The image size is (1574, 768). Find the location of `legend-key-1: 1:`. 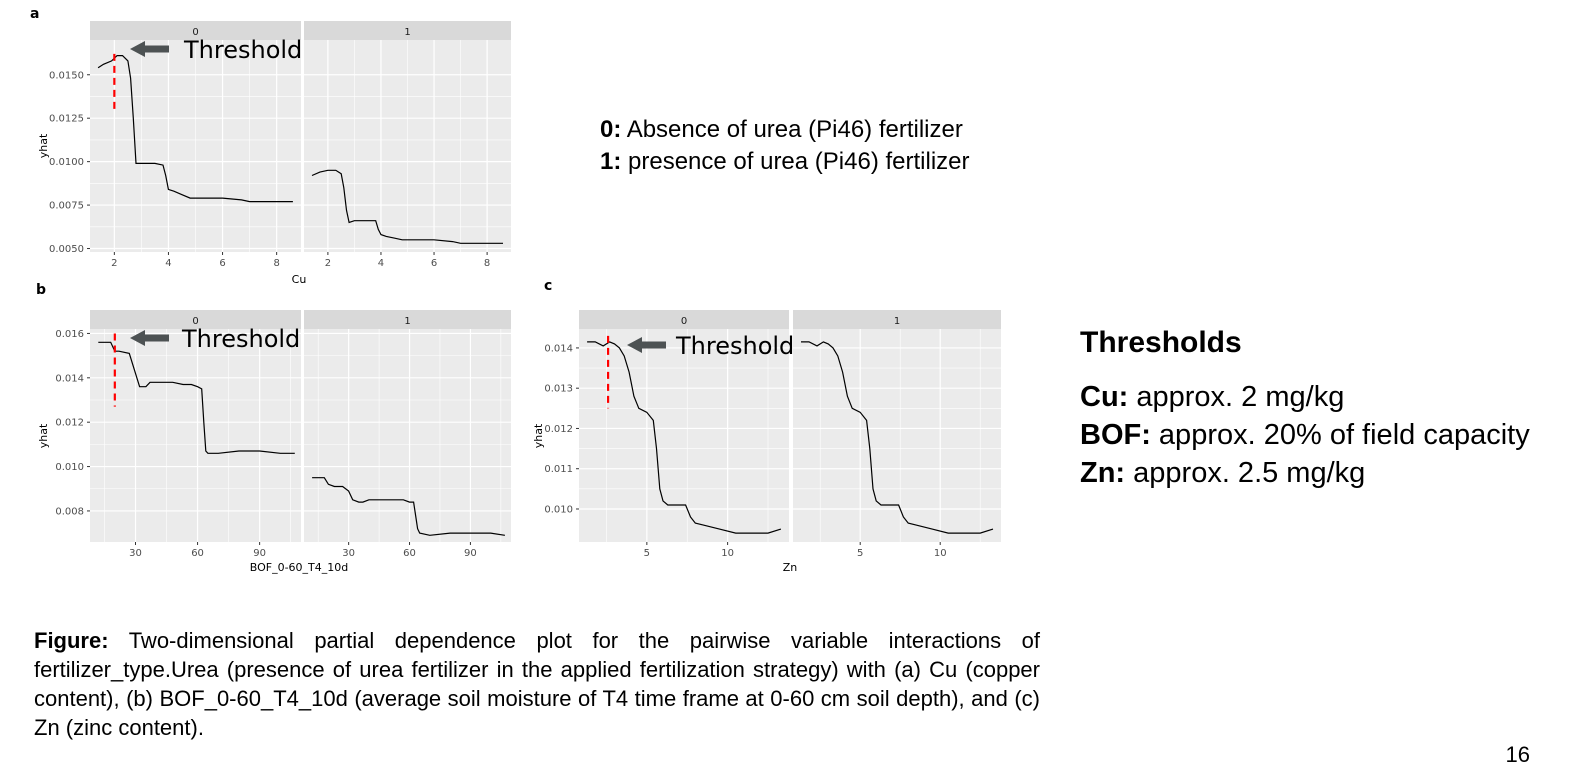

legend-key-1: 1: is located at coordinates (611, 161).